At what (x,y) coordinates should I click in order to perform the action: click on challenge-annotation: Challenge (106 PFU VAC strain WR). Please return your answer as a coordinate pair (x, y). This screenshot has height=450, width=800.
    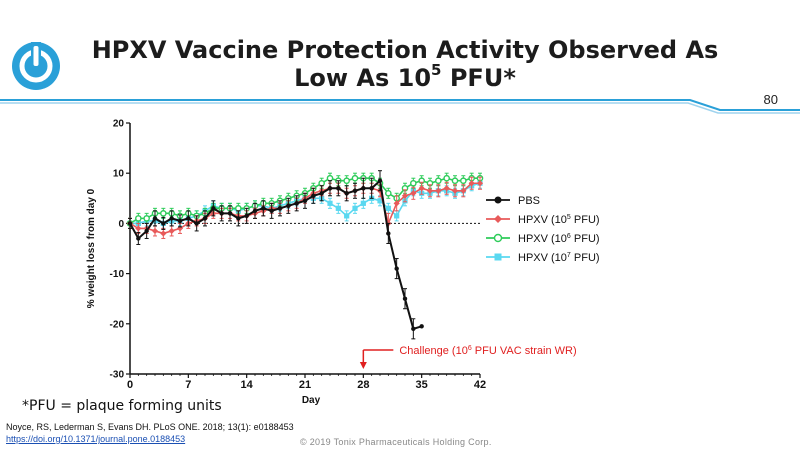
    Looking at the image, I should click on (487, 351).